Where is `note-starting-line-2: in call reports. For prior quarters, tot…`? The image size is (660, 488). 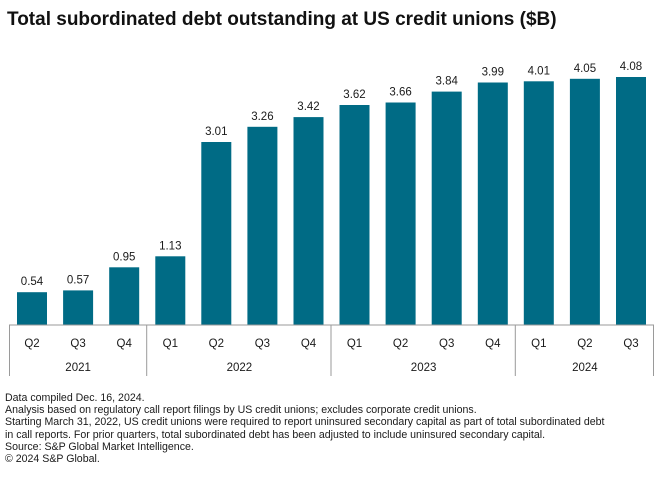 note-starting-line-2: in call reports. For prior quarters, tot… is located at coordinates (275, 434).